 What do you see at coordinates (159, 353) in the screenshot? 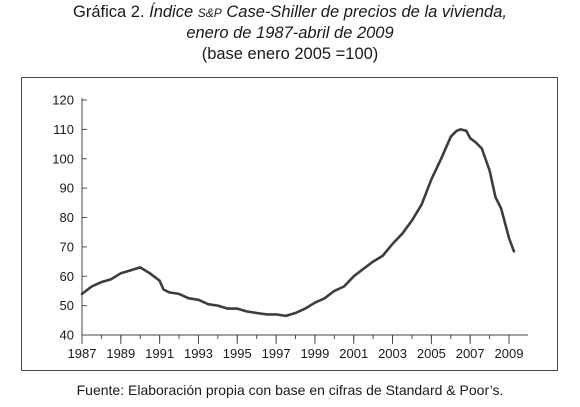
I see `x-tick-label: 1991` at bounding box center [159, 353].